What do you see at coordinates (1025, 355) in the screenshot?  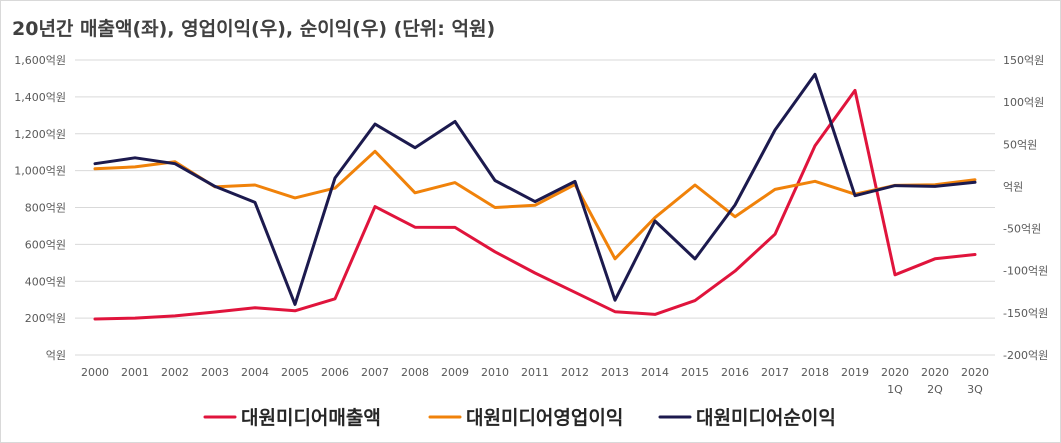 I see `right-tick-label: -200억원` at bounding box center [1025, 355].